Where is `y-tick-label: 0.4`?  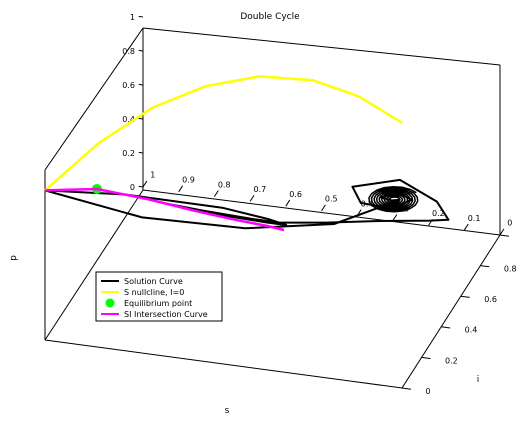 y-tick-label: 0.4 is located at coordinates (471, 330).